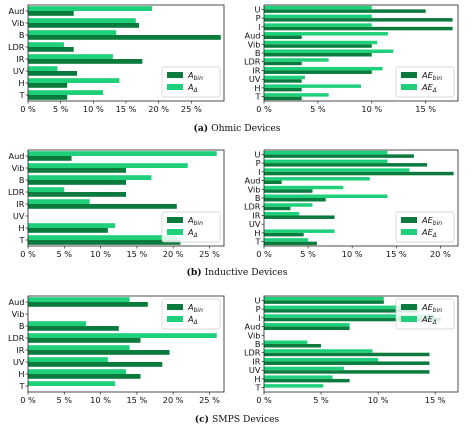  Describe the element at coordinates (283, 89) in the screenshot. I see `bar-AE_bin-H` at that location.